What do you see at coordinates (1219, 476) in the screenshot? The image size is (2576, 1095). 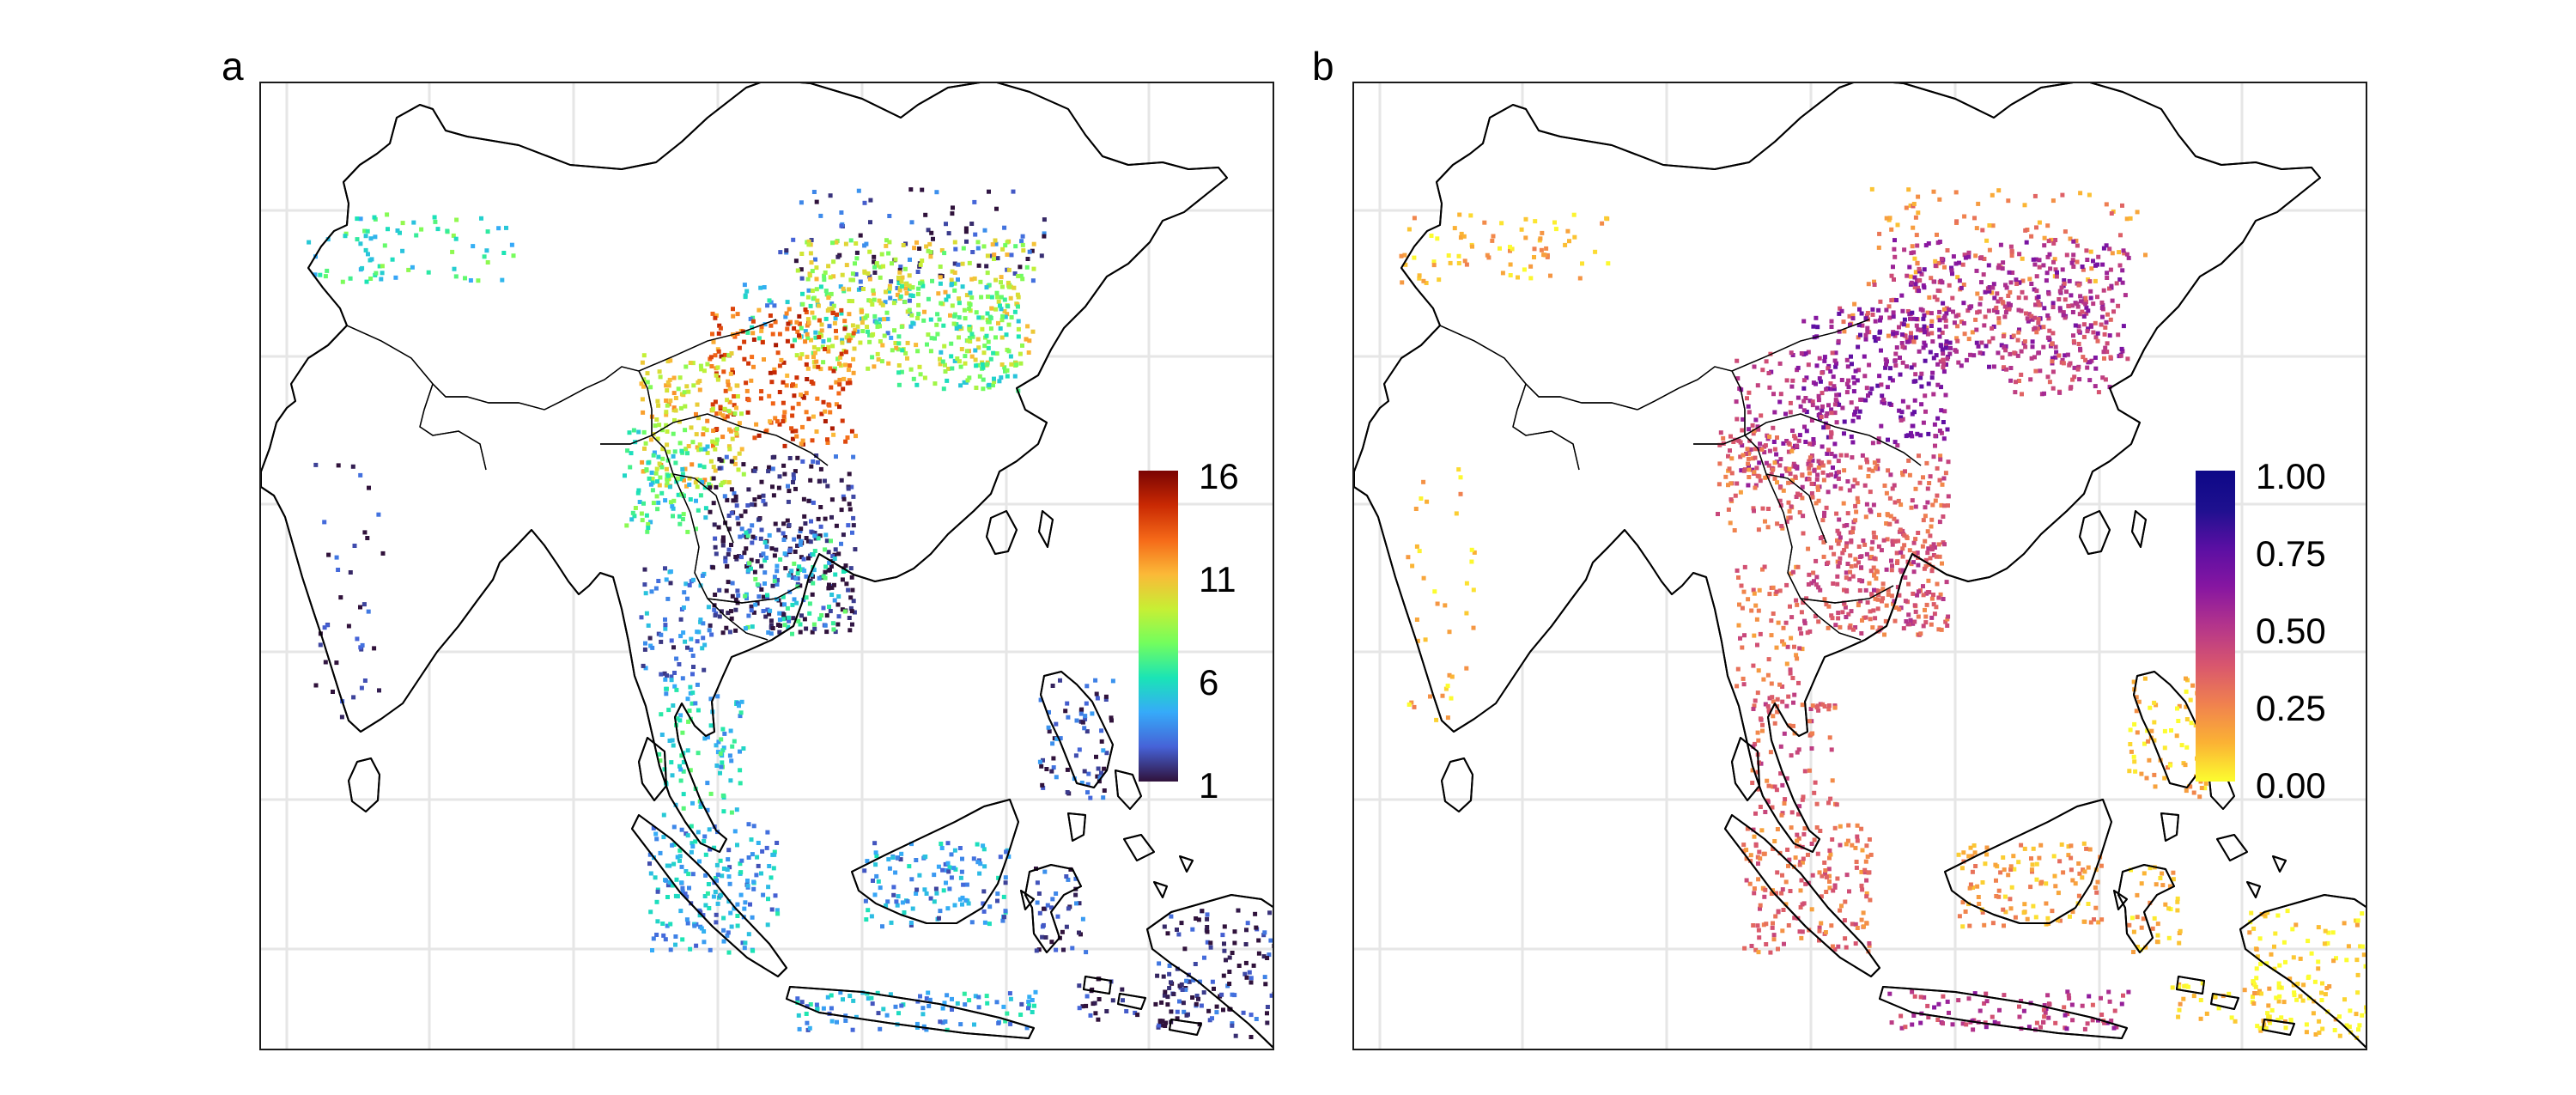 I see `colorbar-a-tick: 16` at bounding box center [1219, 476].